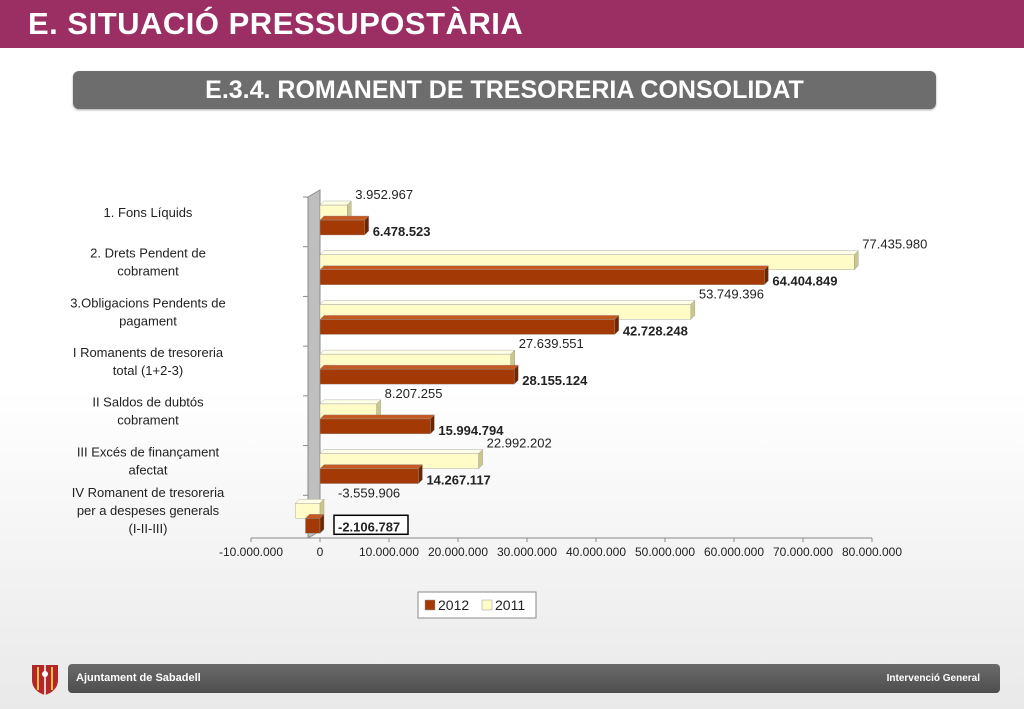  I want to click on bar-2011-6-top, so click(401, 451).